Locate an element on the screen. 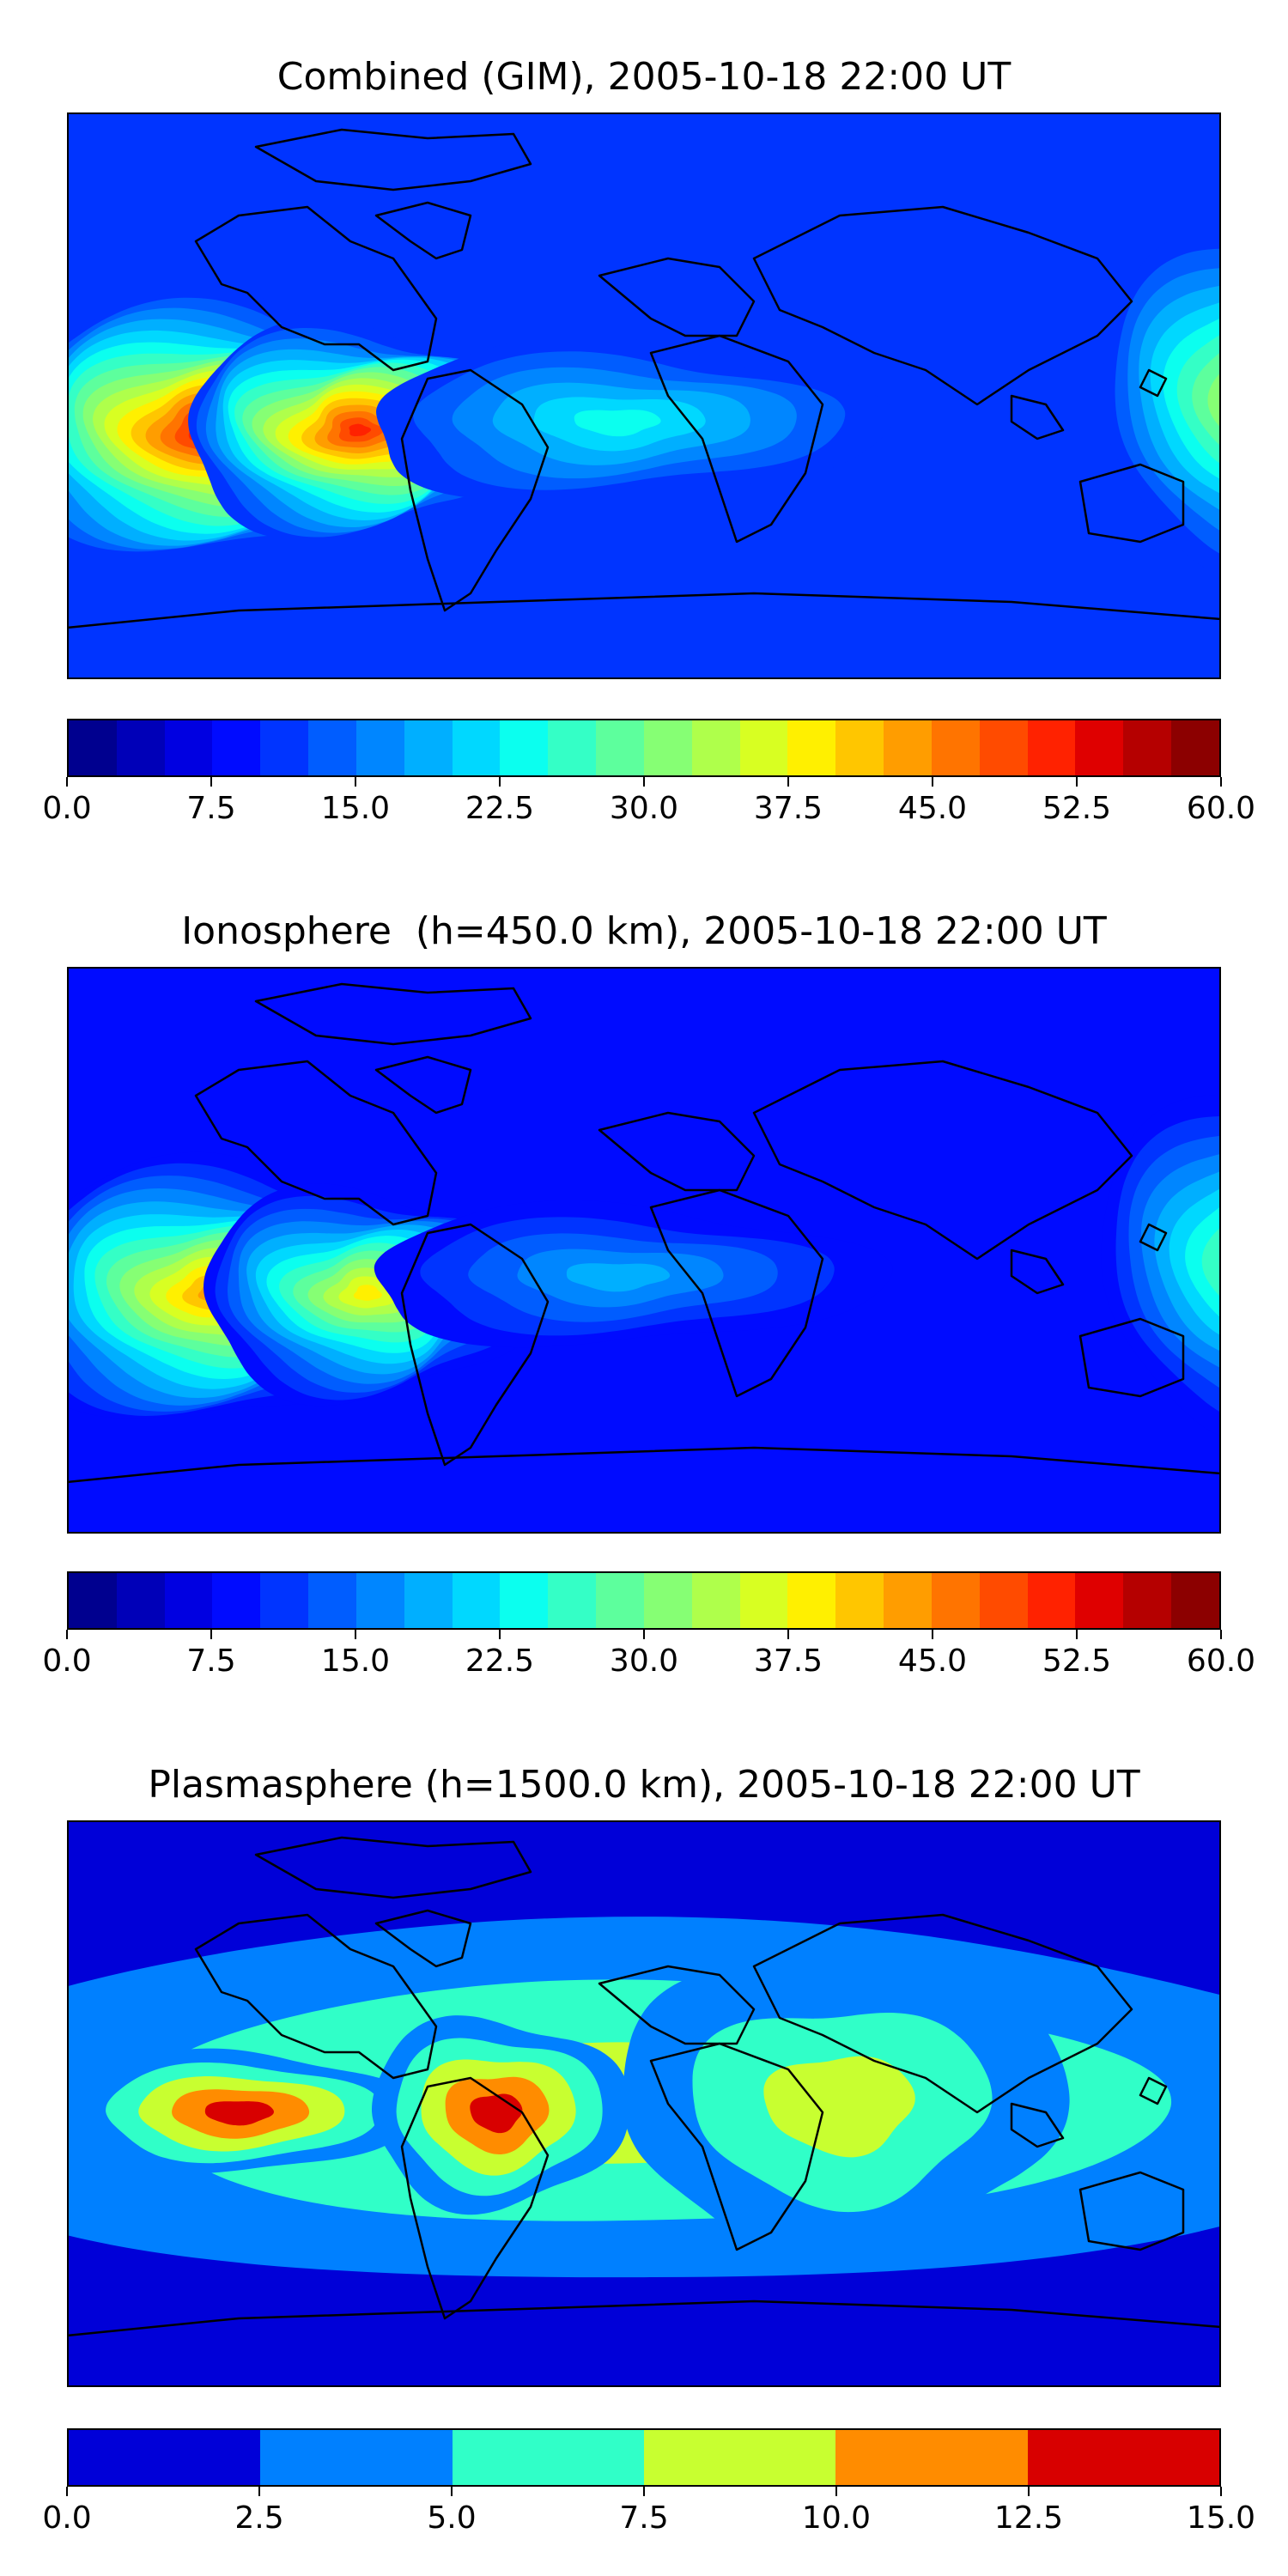 This screenshot has width=1288, height=2576. colorbar-ionosphere is located at coordinates (644, 1601).